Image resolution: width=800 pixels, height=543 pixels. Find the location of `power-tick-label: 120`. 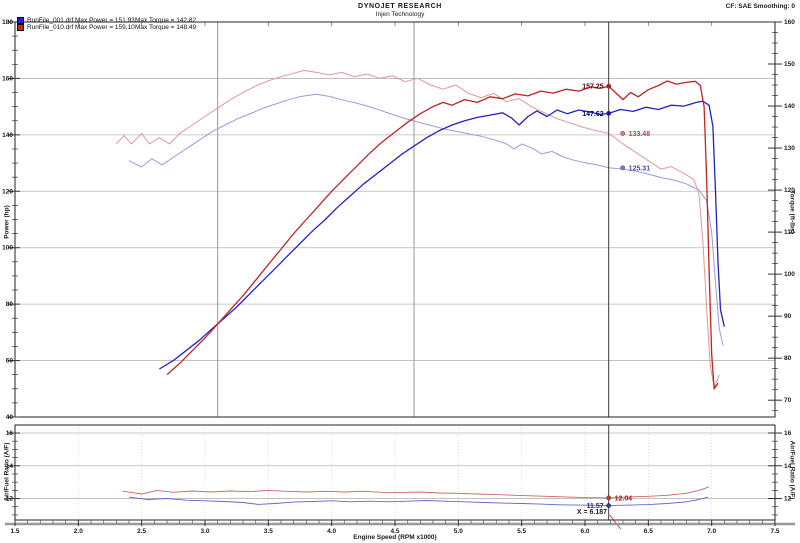

power-tick-label: 120 is located at coordinates (7, 191).